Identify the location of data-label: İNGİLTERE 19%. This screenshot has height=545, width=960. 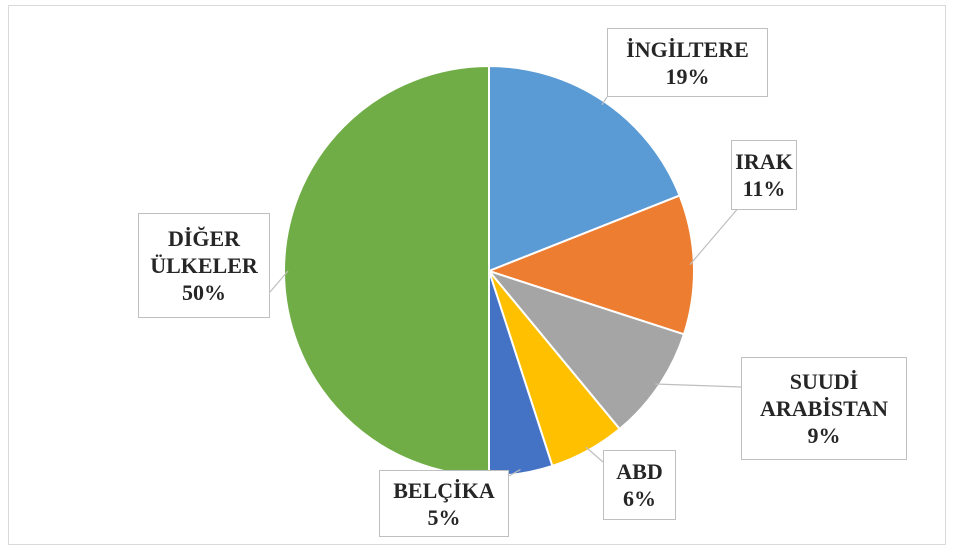
(687, 62).